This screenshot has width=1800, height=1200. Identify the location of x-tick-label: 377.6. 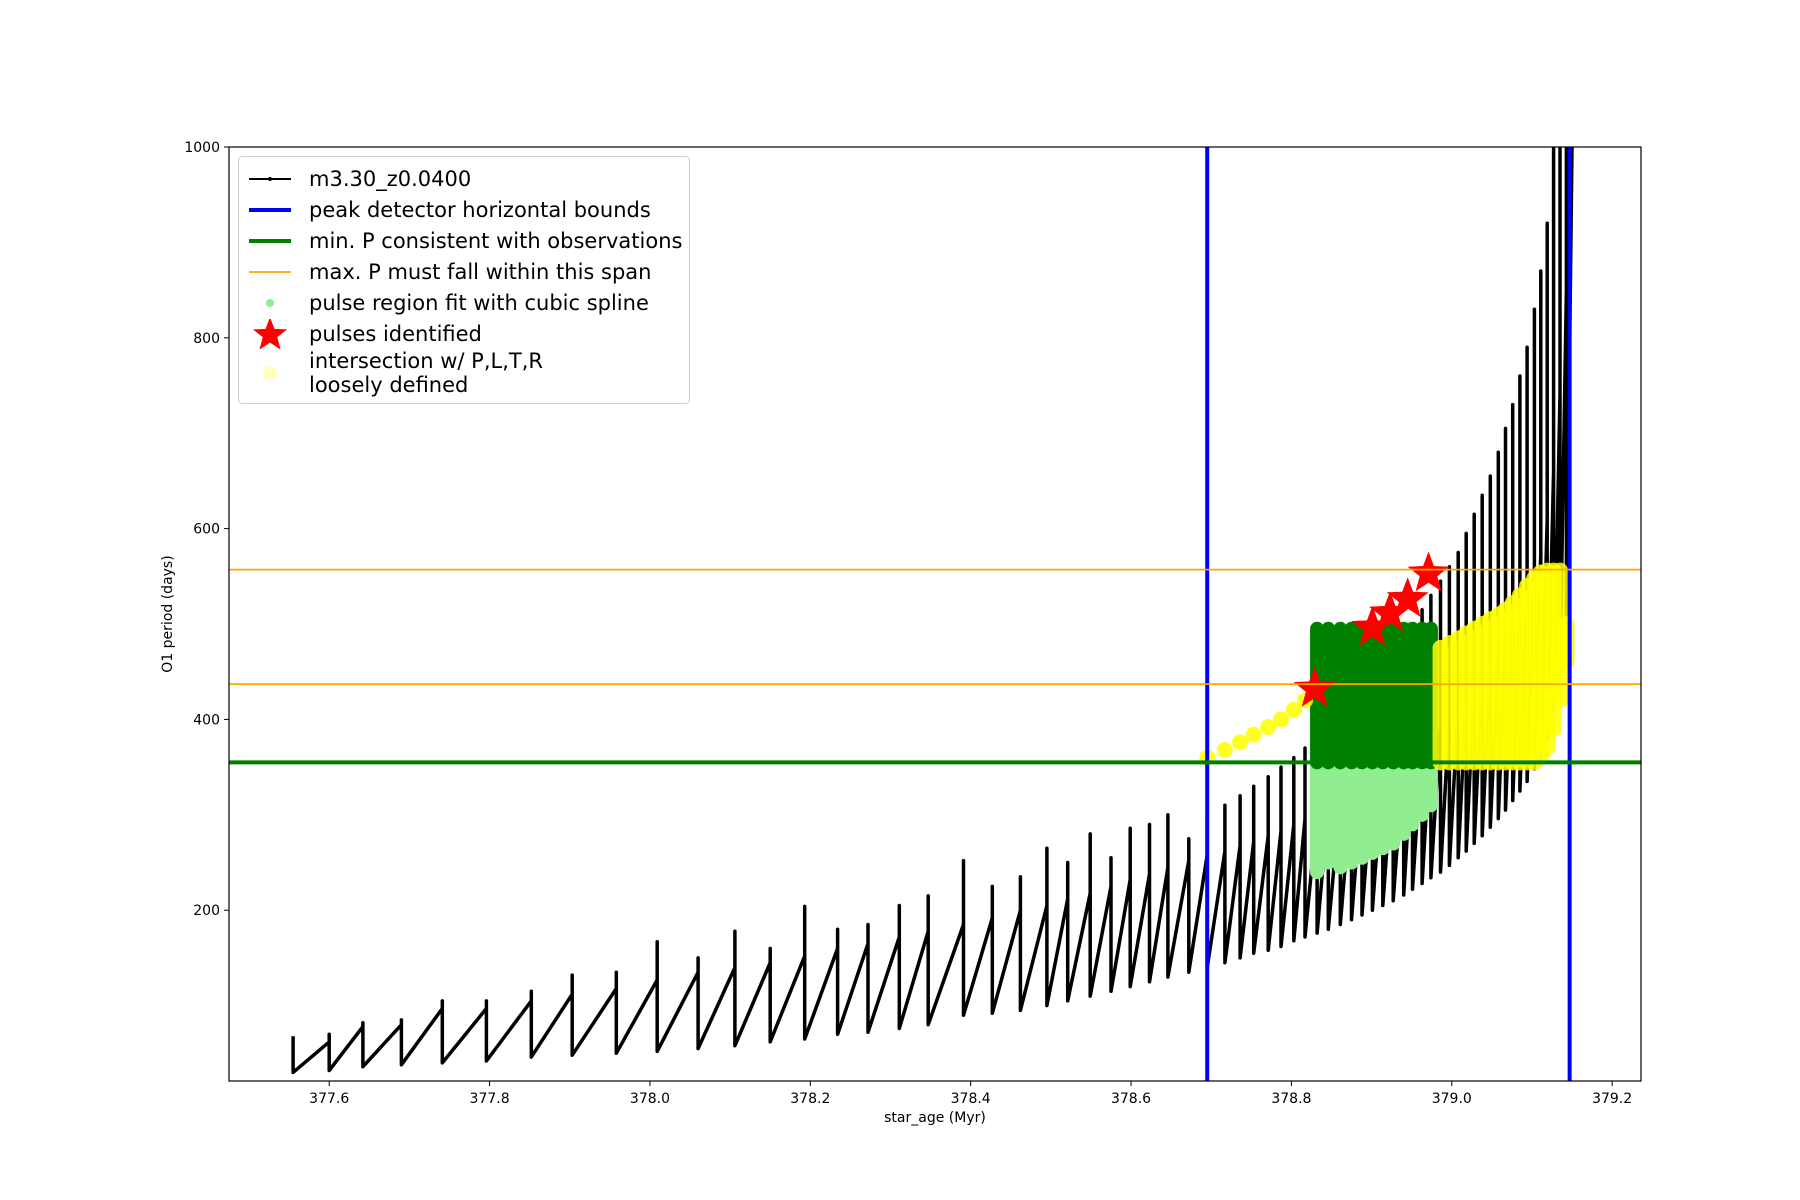
(329, 1099).